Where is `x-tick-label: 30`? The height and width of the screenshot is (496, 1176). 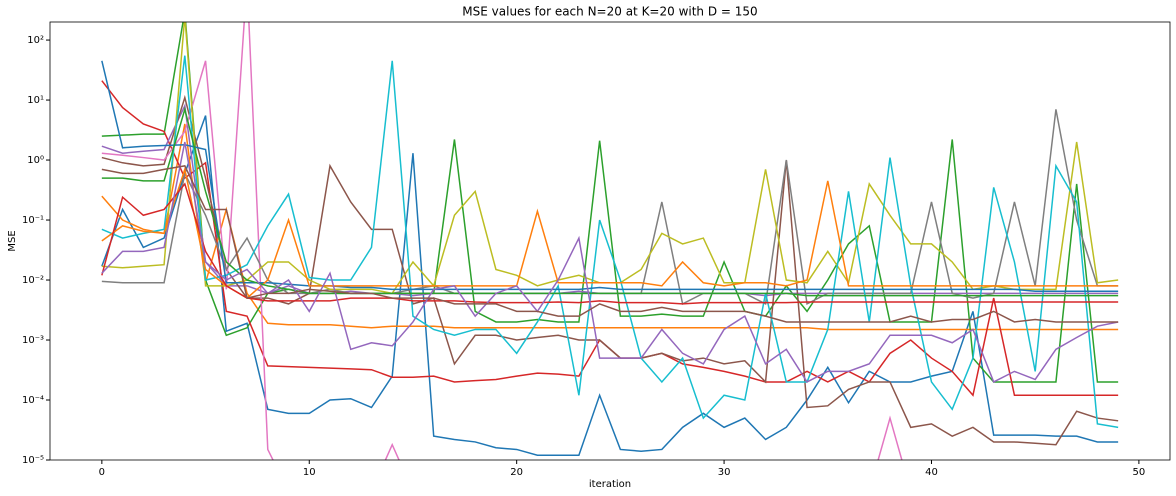 x-tick-label: 30 is located at coordinates (724, 472).